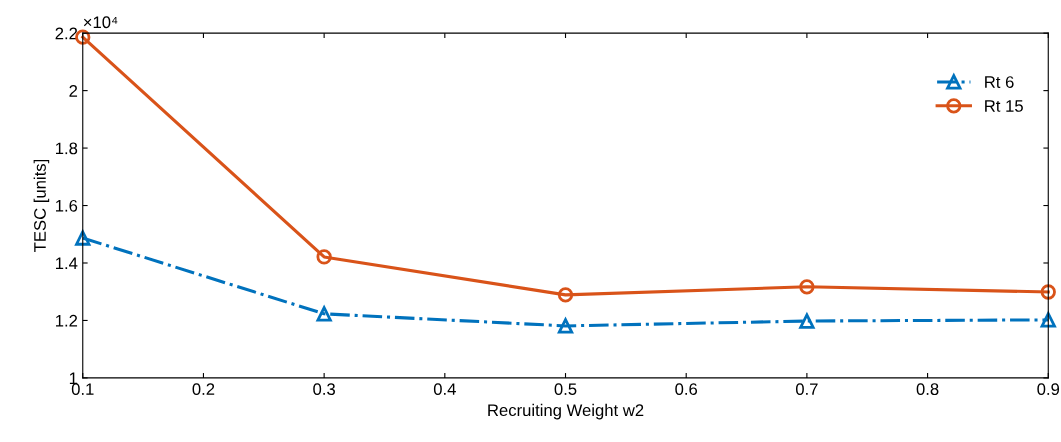 This screenshot has height=442, width=1061. What do you see at coordinates (1048, 389) in the screenshot?
I see `x-tick-label: 0.9` at bounding box center [1048, 389].